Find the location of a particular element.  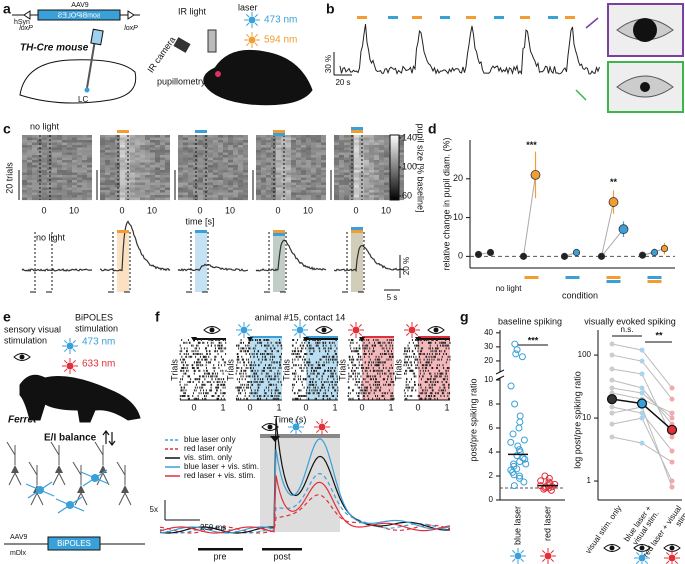

label: a is located at coordinates (7, 9).